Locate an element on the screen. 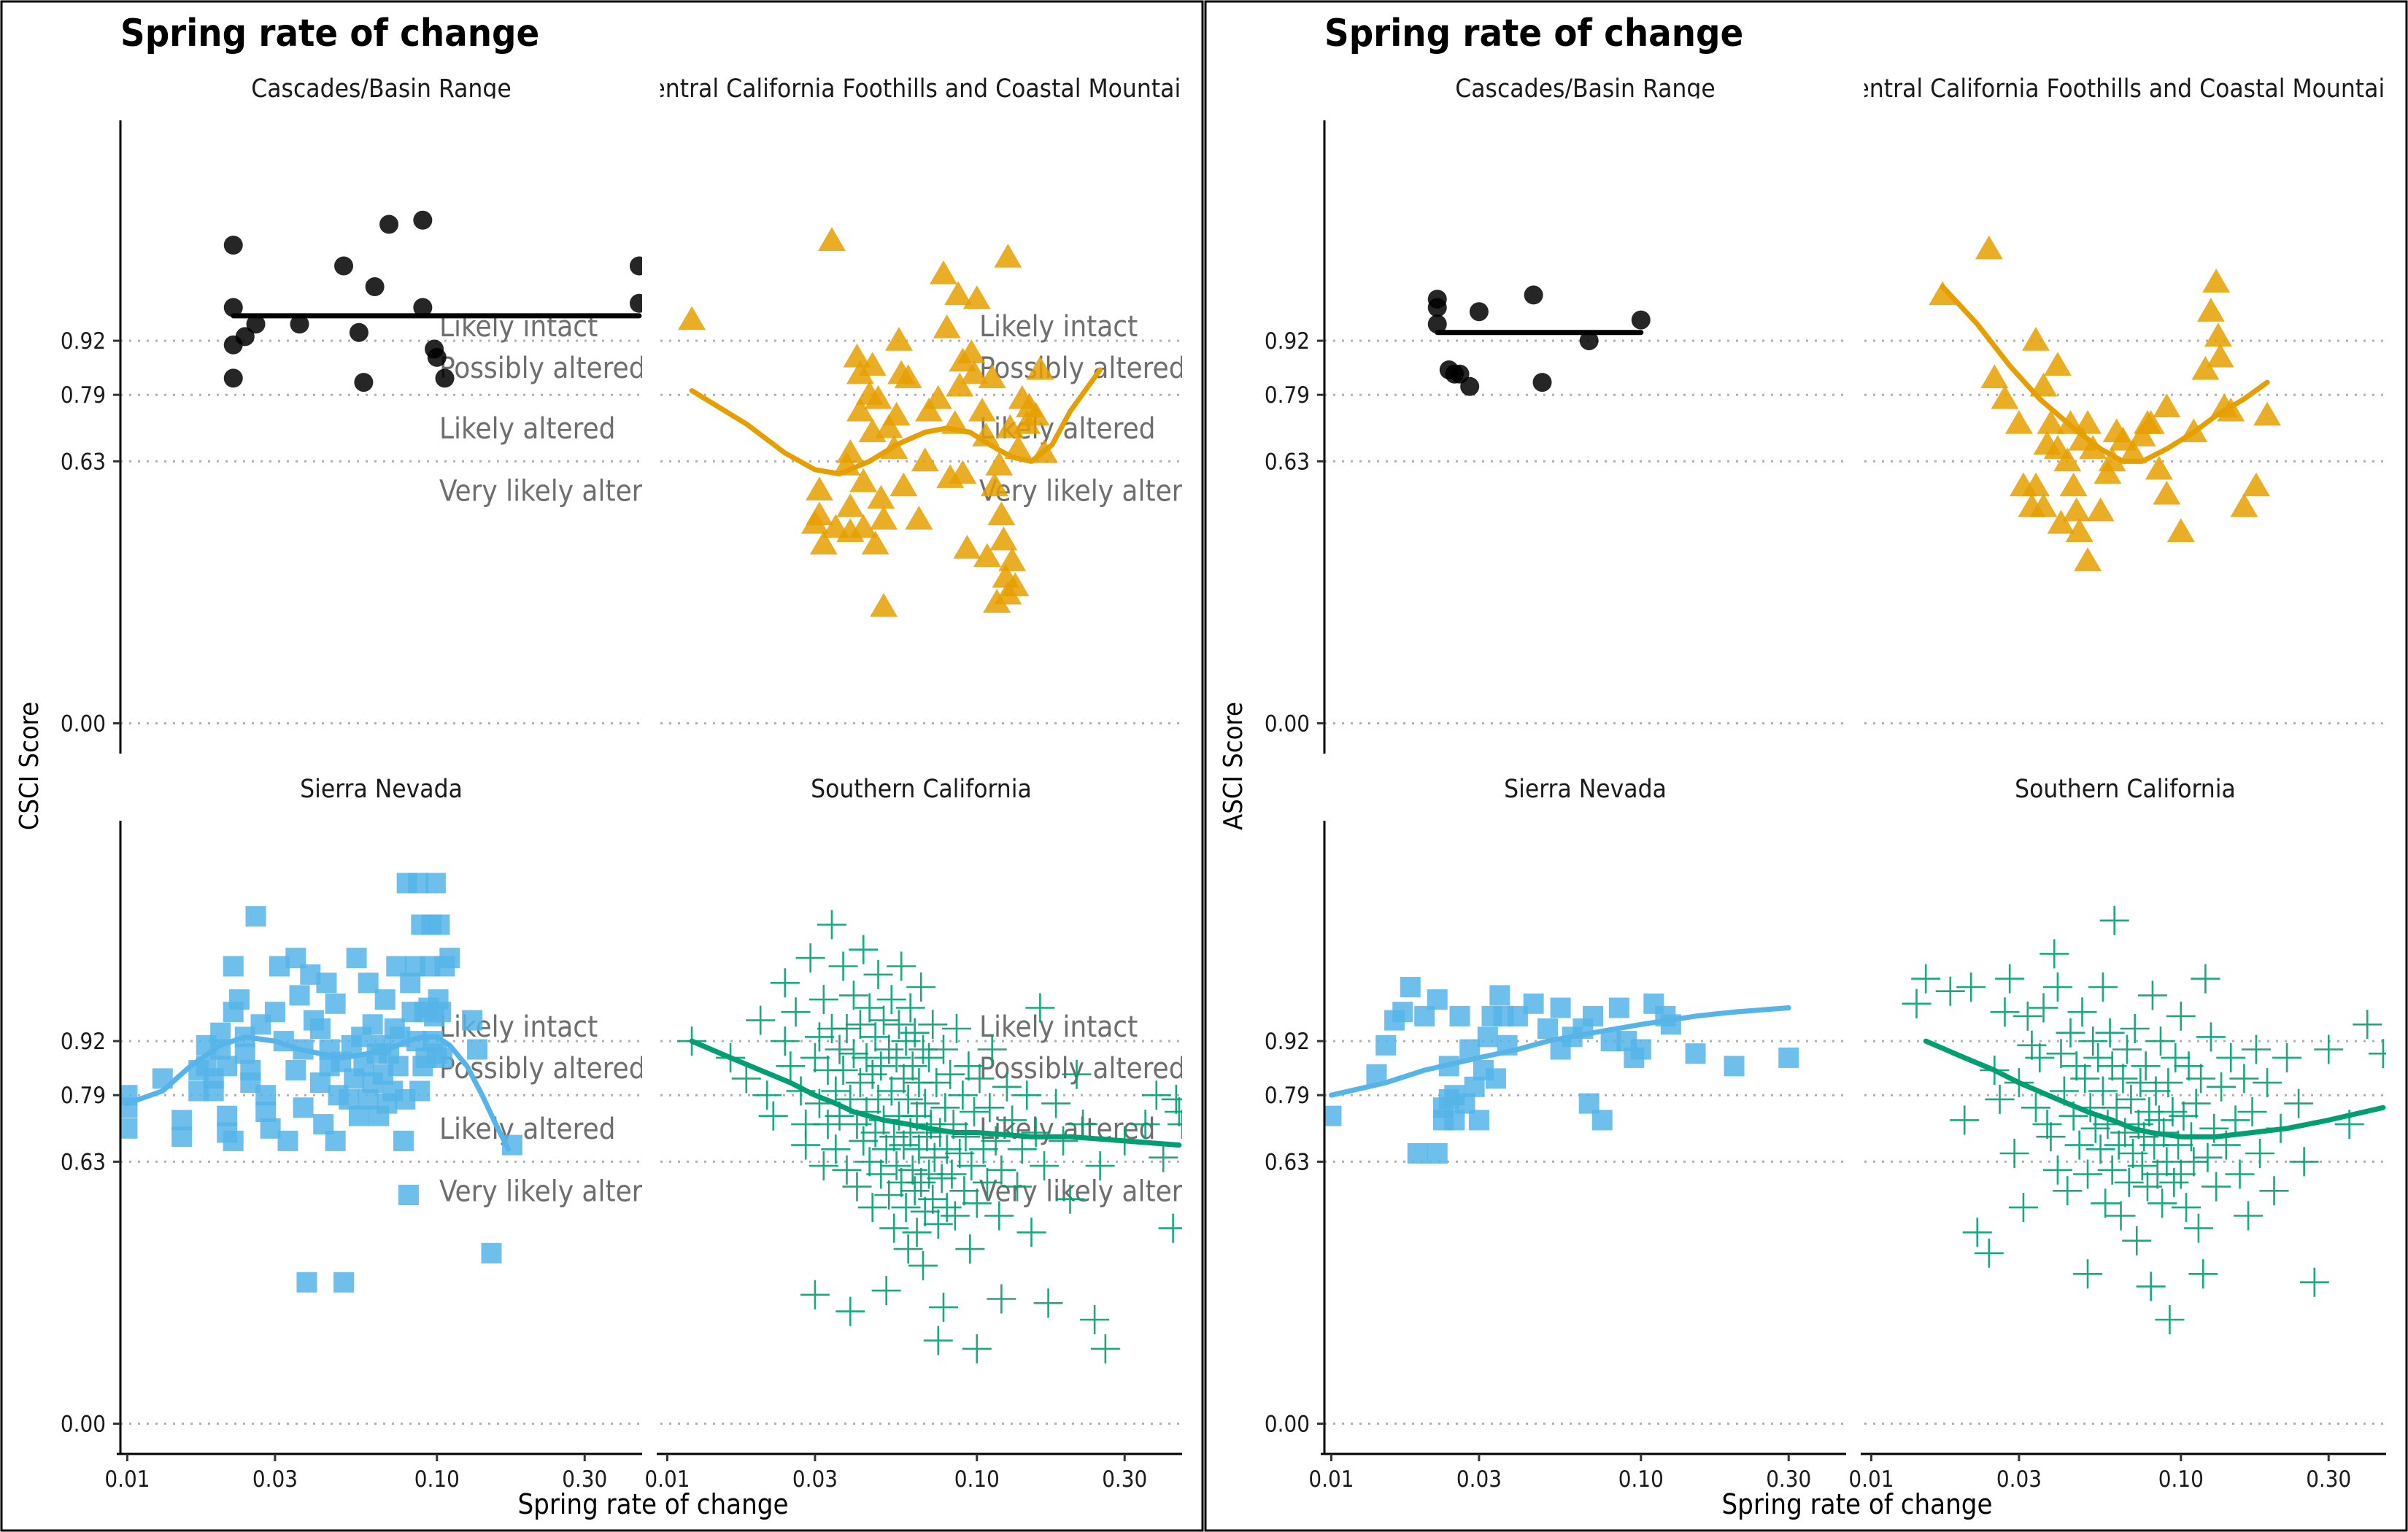 The height and width of the screenshot is (1532, 2408). threshold-label: Very likely altered is located at coordinates (1097, 491).